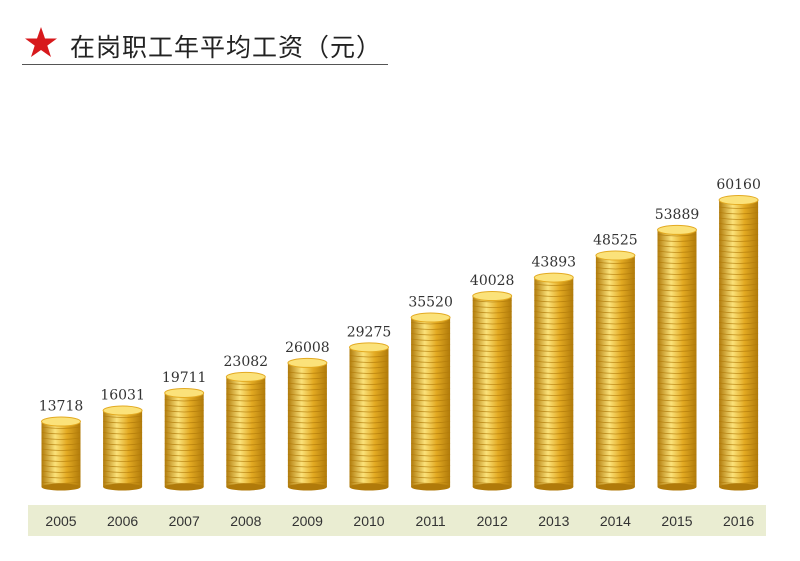 This screenshot has height=561, width=800. I want to click on coin-stack-2005, so click(61, 453).